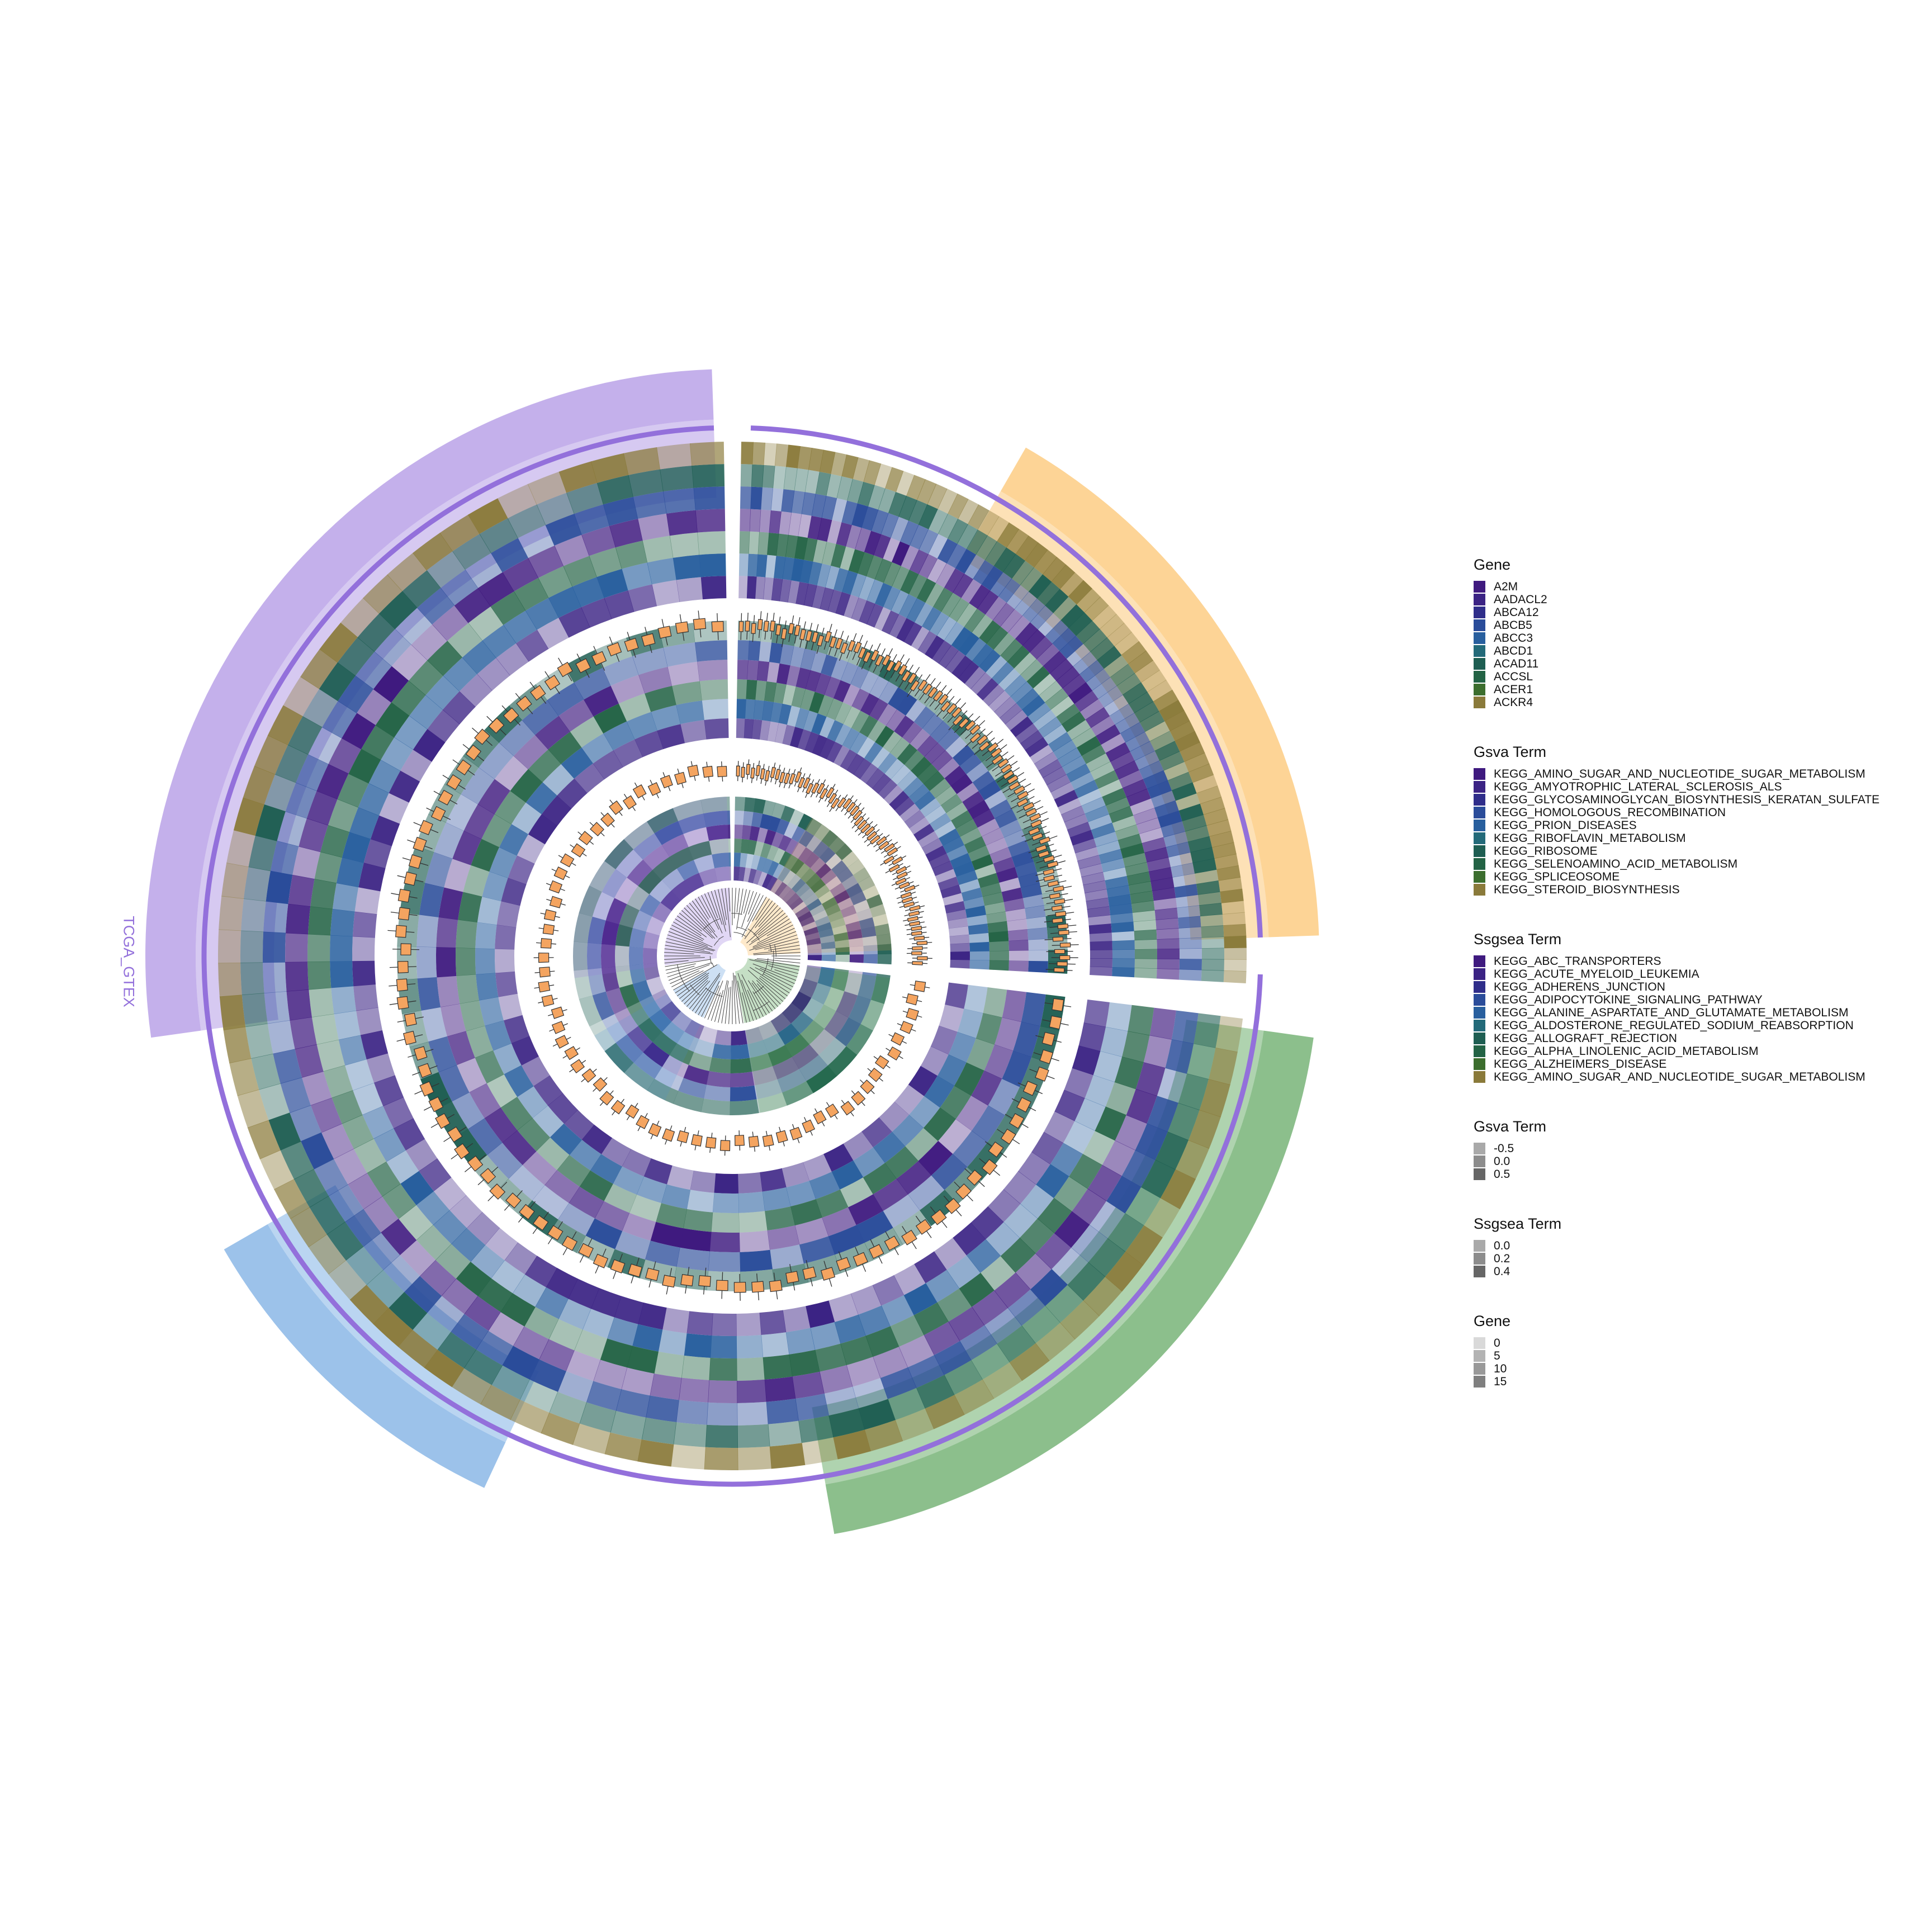 The image size is (1932, 1932). Describe the element at coordinates (651, 887) in the screenshot. I see `group-overlay-inner` at that location.